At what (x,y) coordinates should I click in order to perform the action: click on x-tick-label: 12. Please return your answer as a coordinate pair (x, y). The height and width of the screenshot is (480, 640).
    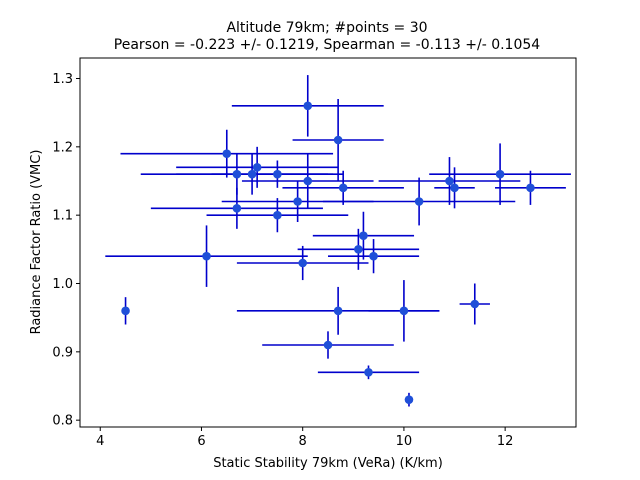
    Looking at the image, I should click on (505, 441).